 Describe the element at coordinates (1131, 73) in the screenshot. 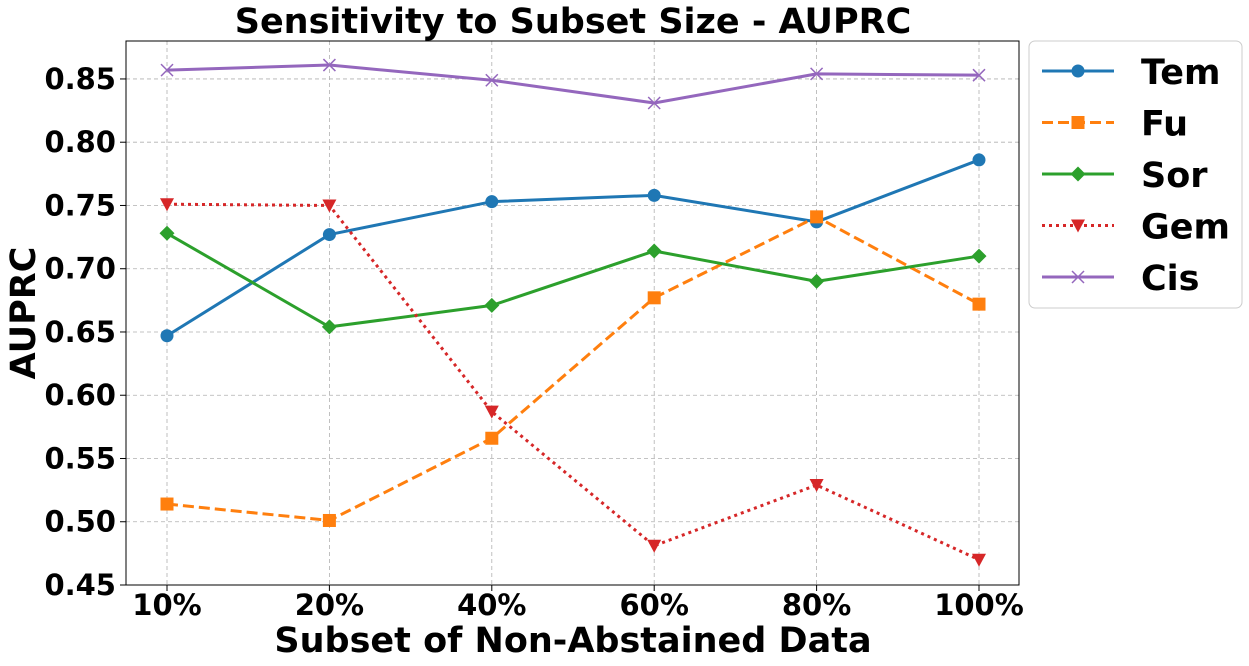

I see `legend-item-tem: Tem` at that location.